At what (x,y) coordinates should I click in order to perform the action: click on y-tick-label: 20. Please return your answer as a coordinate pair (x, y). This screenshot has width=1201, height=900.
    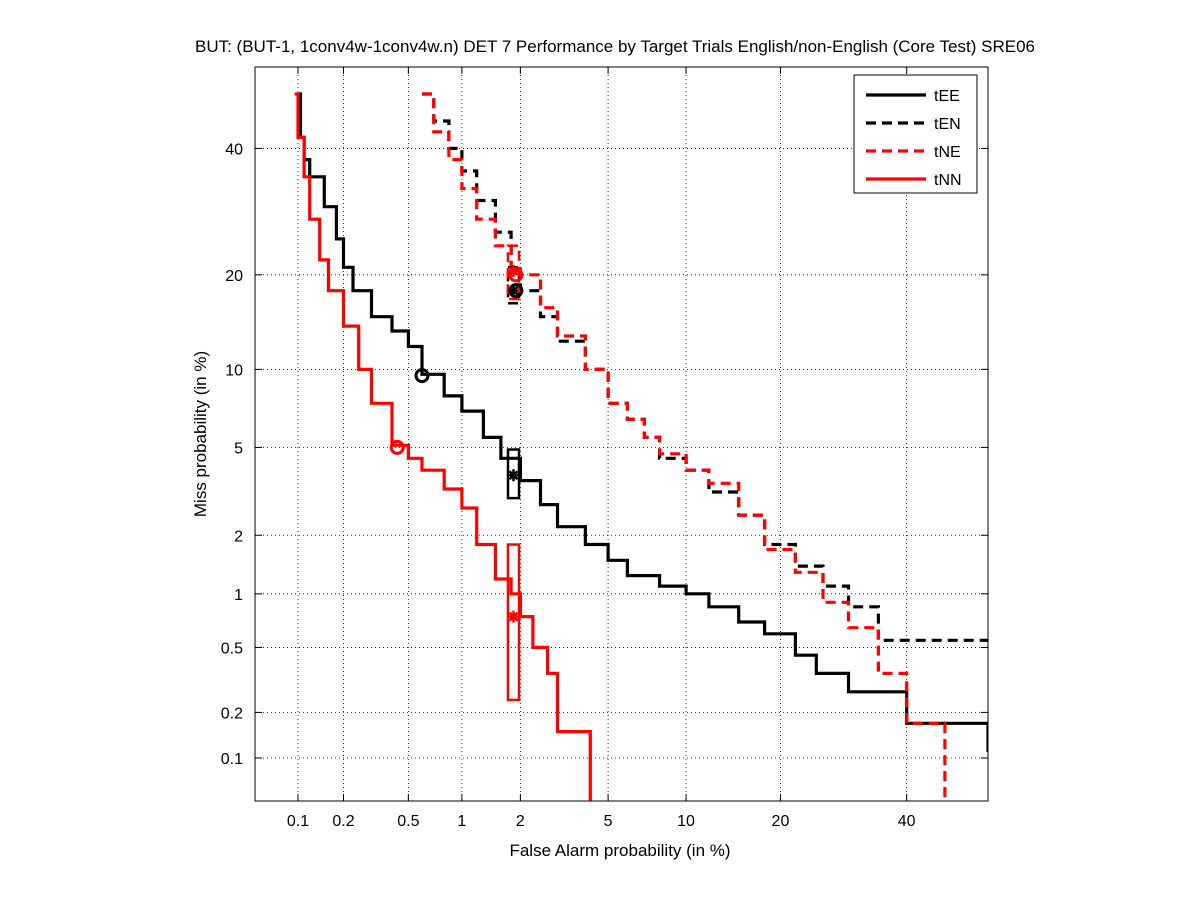
    Looking at the image, I should click on (234, 276).